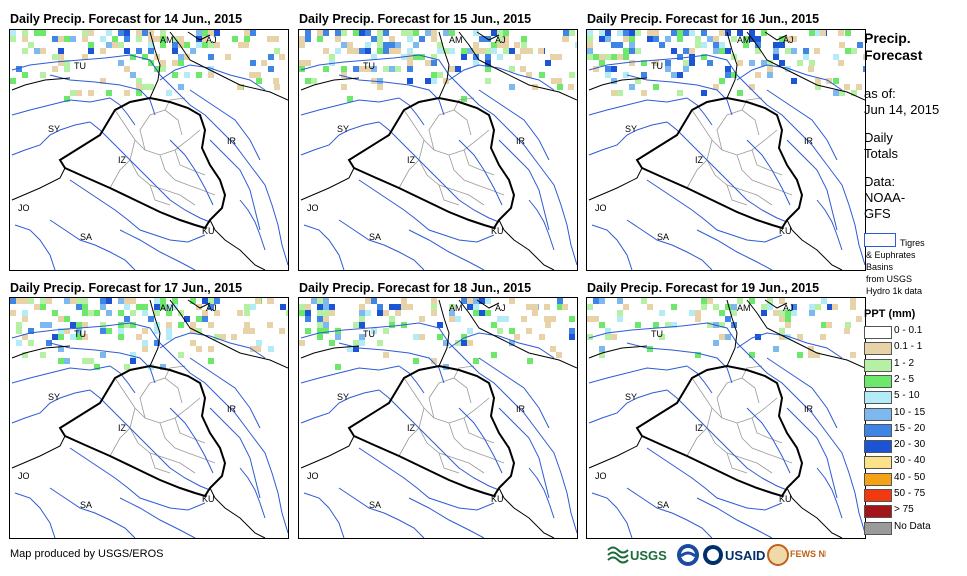  I want to click on legend-asof-date: Jun 14, 2015, so click(902, 109).